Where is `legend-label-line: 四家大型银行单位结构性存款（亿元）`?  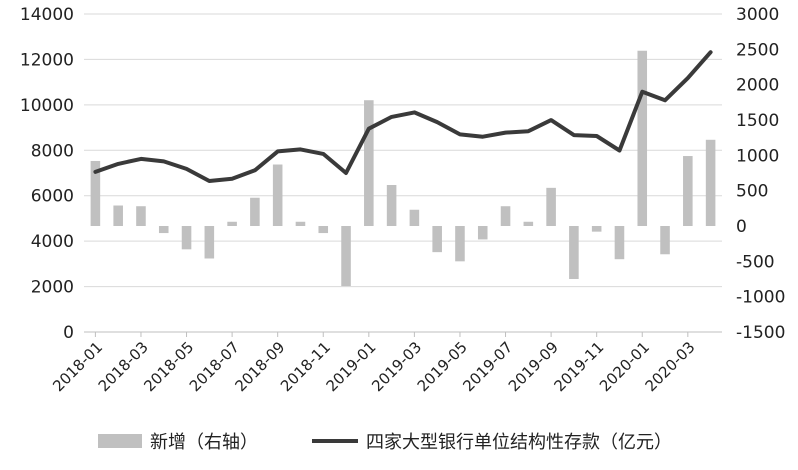
legend-label-line: 四家大型银行单位结构性存款（亿元） is located at coordinates (519, 442).